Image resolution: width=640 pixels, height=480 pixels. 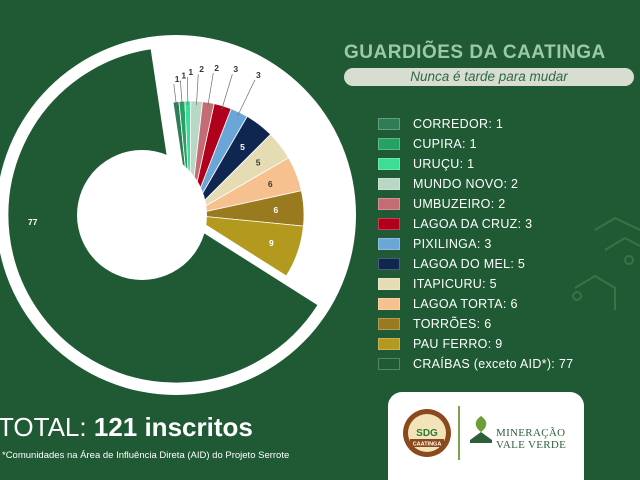 What do you see at coordinates (177, 79) in the screenshot?
I see `data-label-corredor: 1` at bounding box center [177, 79].